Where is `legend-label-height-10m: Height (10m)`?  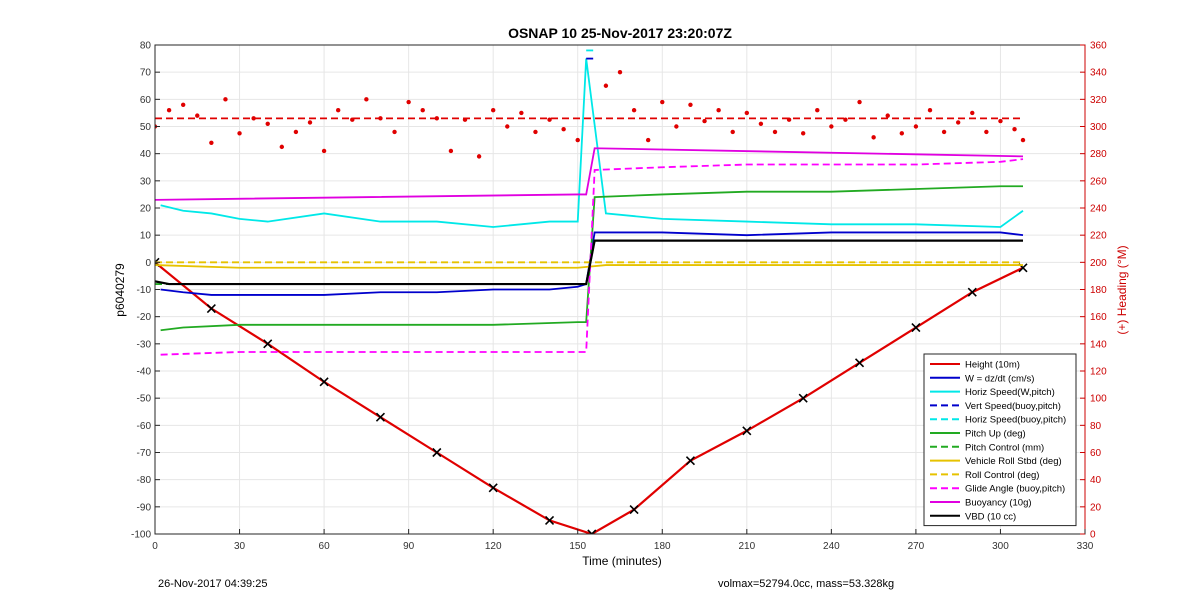
legend-label-height-10m: Height (10m) is located at coordinates (992, 365).